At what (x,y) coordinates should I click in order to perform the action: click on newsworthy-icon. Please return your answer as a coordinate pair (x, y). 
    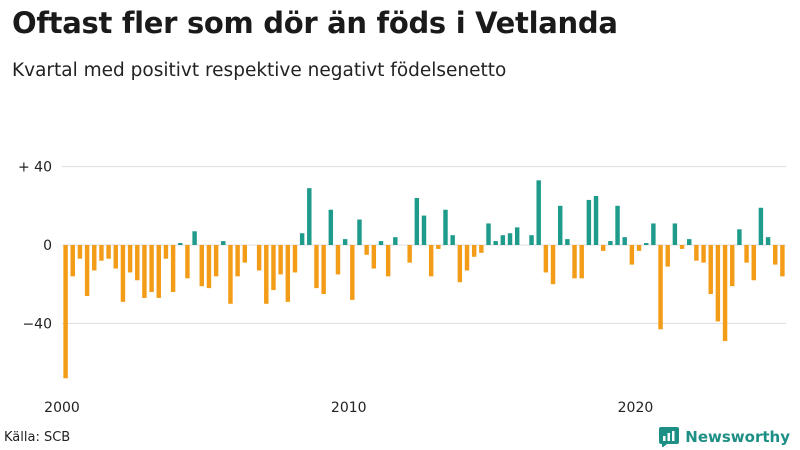
    Looking at the image, I should click on (669, 437).